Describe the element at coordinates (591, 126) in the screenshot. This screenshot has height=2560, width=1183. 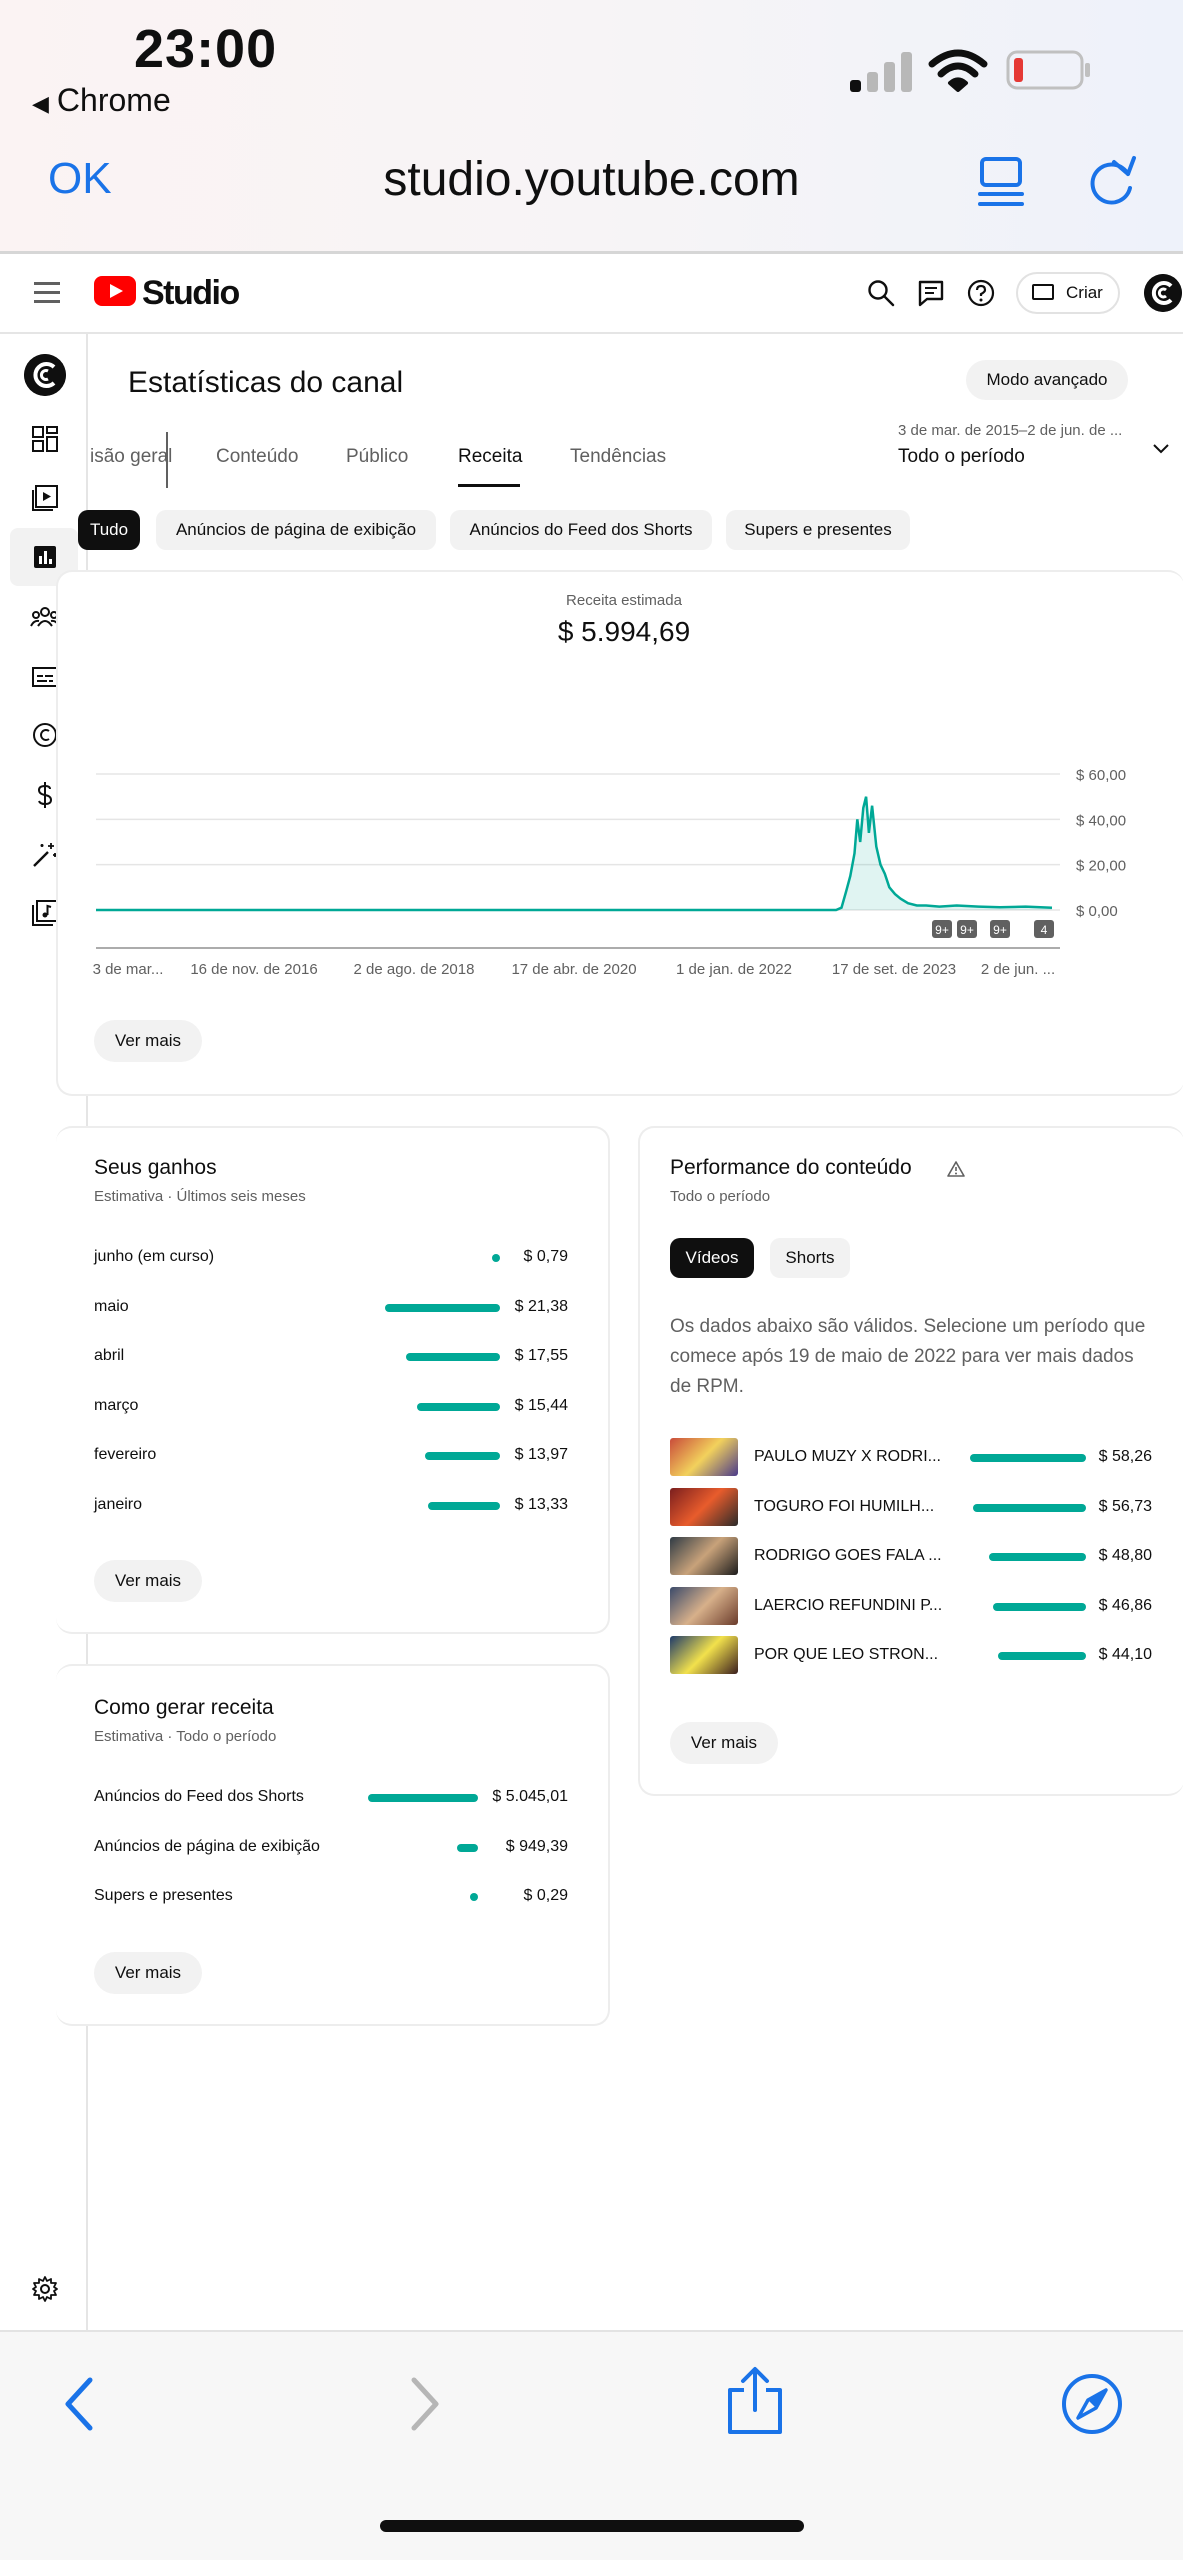
I see `browser-header` at that location.